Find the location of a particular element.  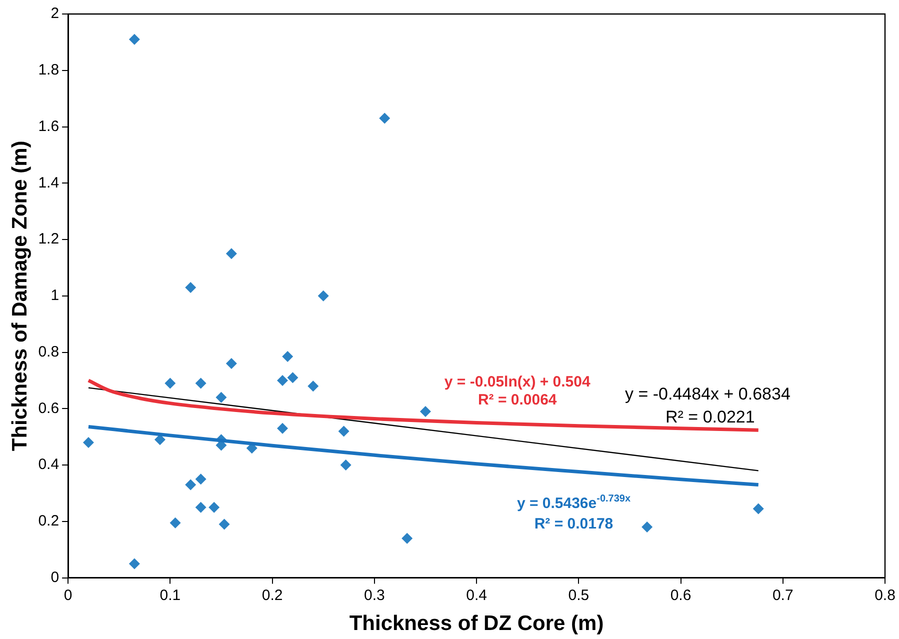

y-tick-label: 0.4 is located at coordinates (49, 465).